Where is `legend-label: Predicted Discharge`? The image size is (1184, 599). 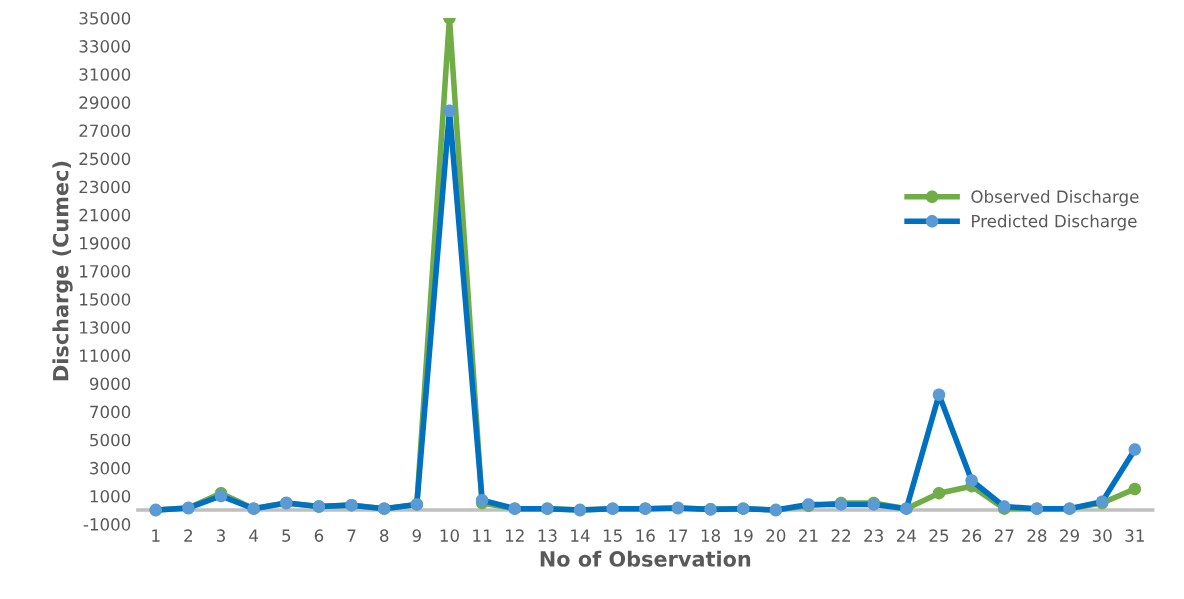 legend-label: Predicted Discharge is located at coordinates (1054, 222).